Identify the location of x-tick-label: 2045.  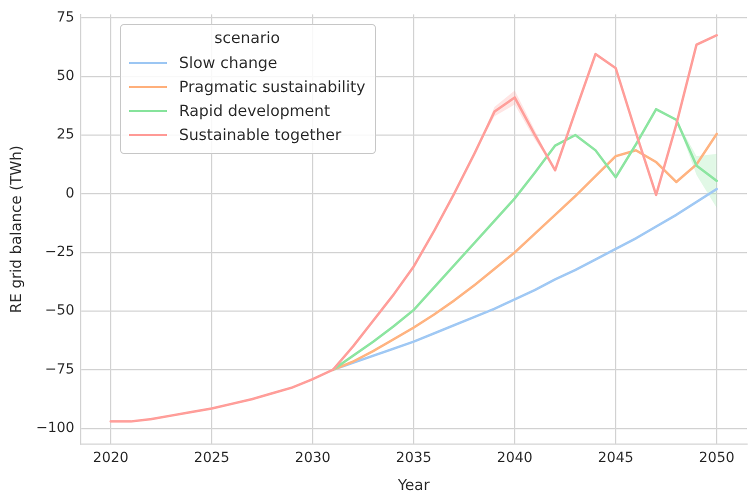
(616, 458).